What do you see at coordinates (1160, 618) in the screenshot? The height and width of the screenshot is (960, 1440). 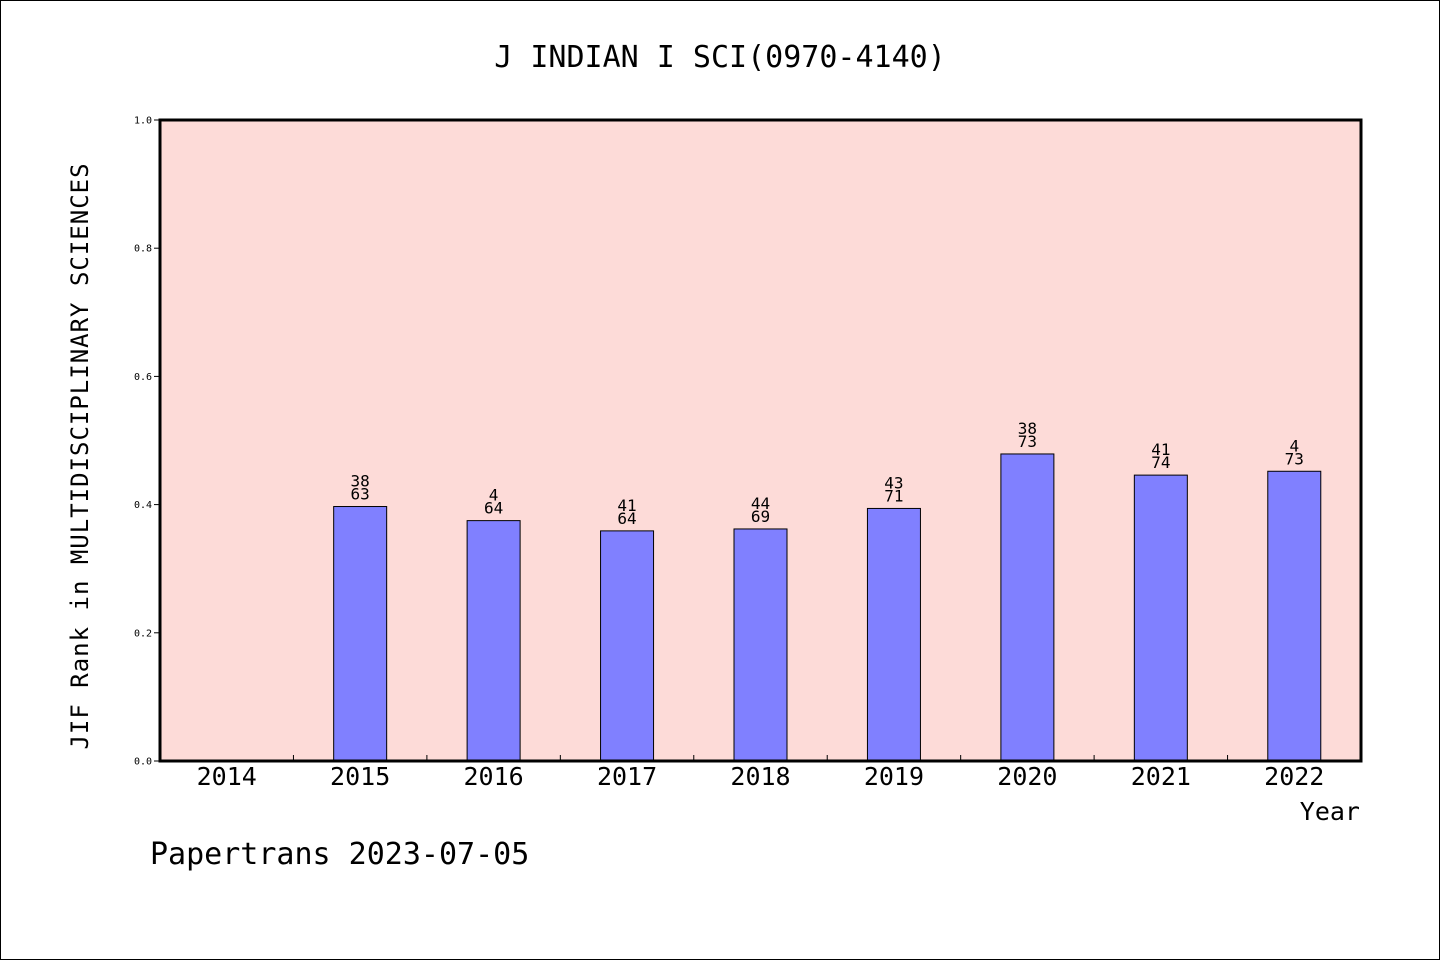 I see `bar-2021` at bounding box center [1160, 618].